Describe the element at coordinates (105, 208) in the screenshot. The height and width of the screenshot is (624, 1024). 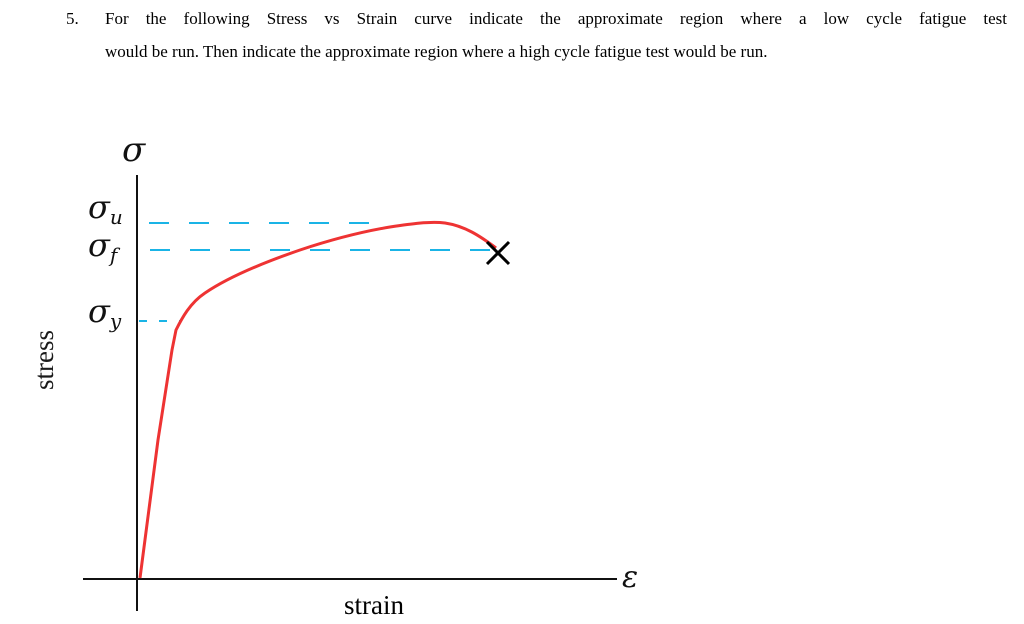
I see `sigma-u-label: σu` at that location.